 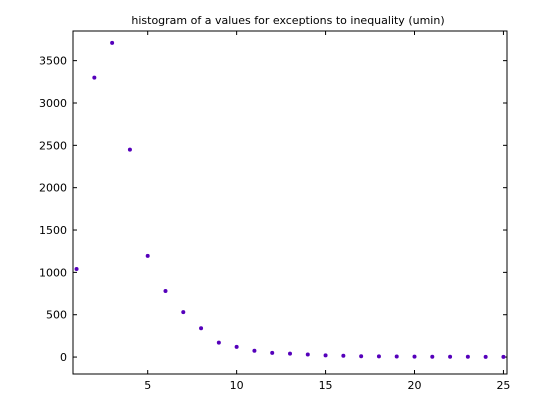 I want to click on y-tick-label: 0, so click(x=63, y=357).